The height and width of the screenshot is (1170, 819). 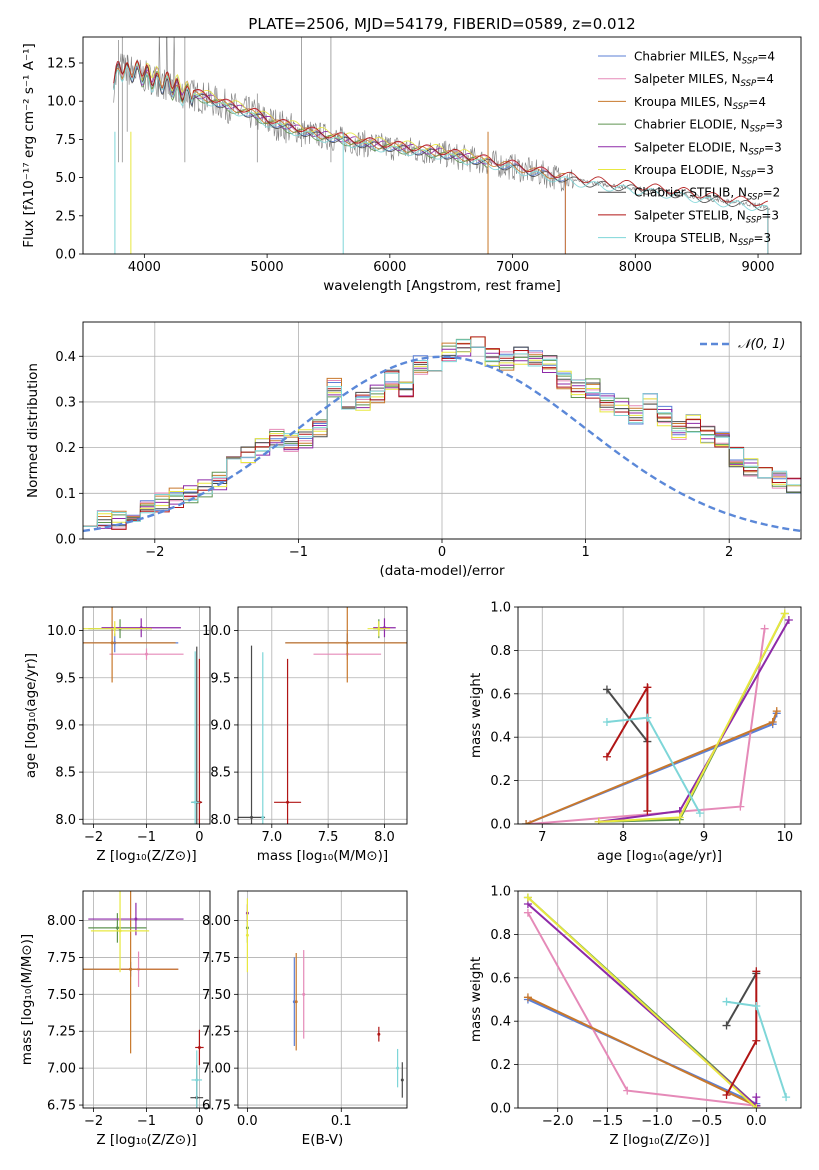 I want to click on y-tick-label: 5.0, so click(x=65, y=178).